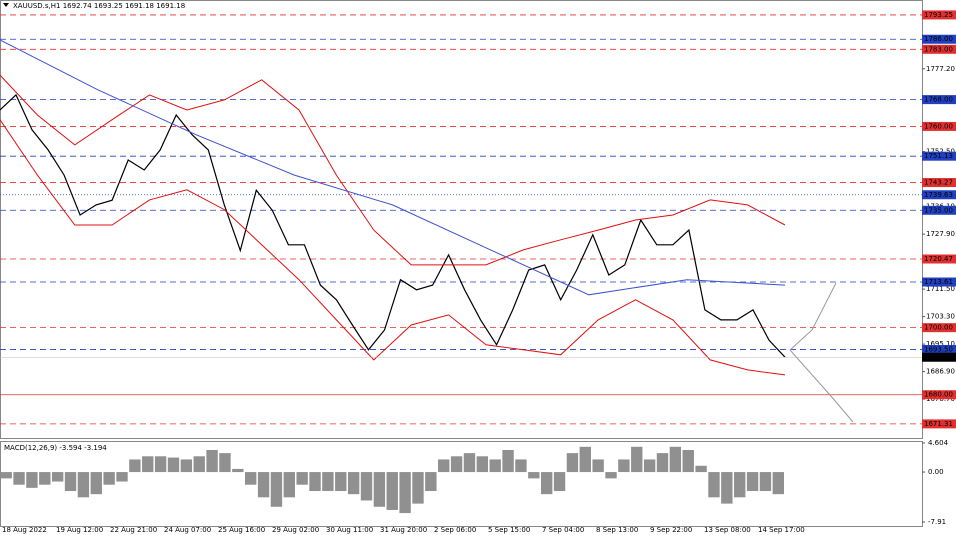  I want to click on level-label: 1713.61, so click(938, 282).